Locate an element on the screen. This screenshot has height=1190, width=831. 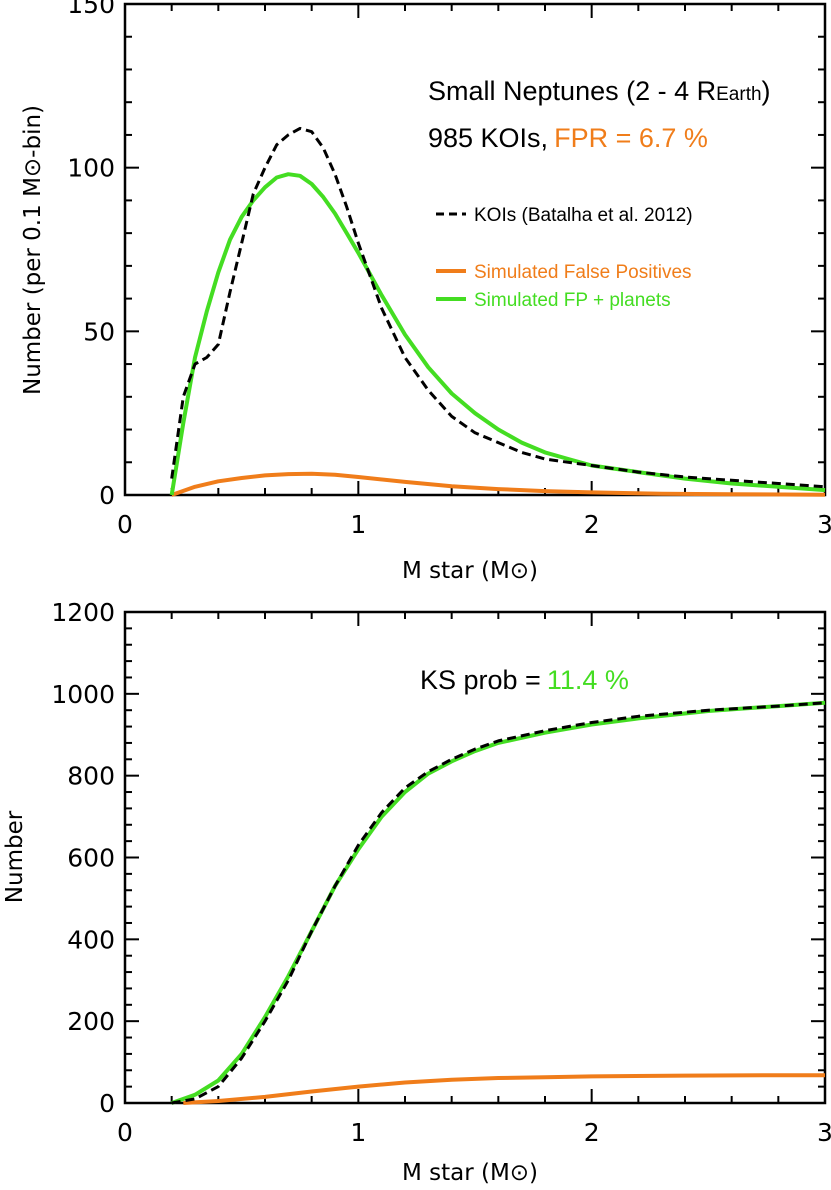
title-subscript: Earth is located at coordinates (738, 94).